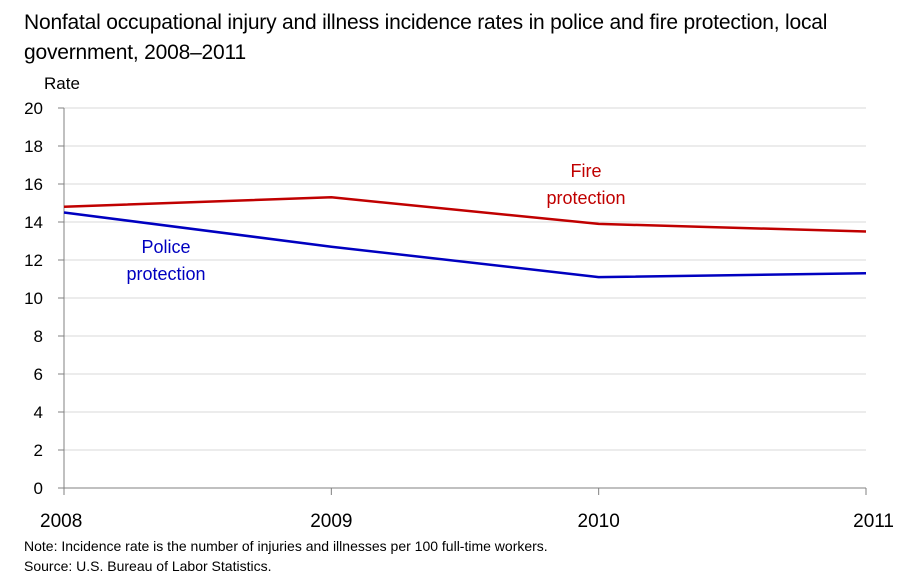  I want to click on fire-protection-label: Fire protection, so click(585, 184).